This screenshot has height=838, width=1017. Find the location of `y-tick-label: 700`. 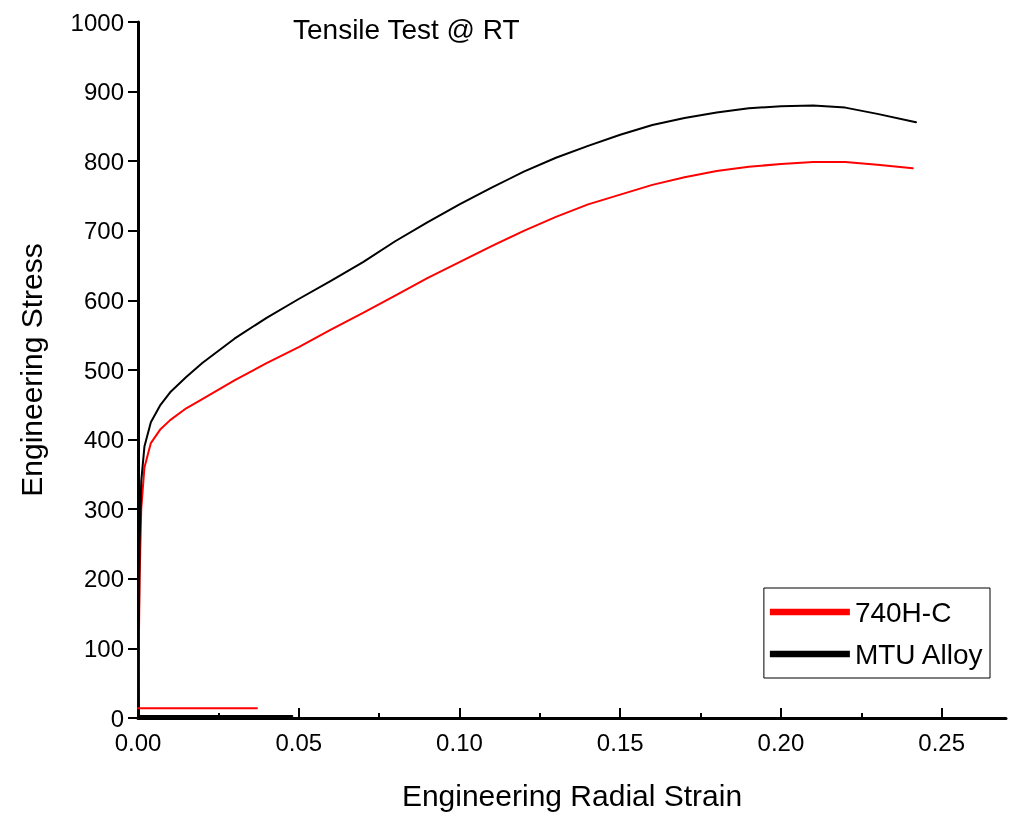

y-tick-label: 700 is located at coordinates (103, 231).